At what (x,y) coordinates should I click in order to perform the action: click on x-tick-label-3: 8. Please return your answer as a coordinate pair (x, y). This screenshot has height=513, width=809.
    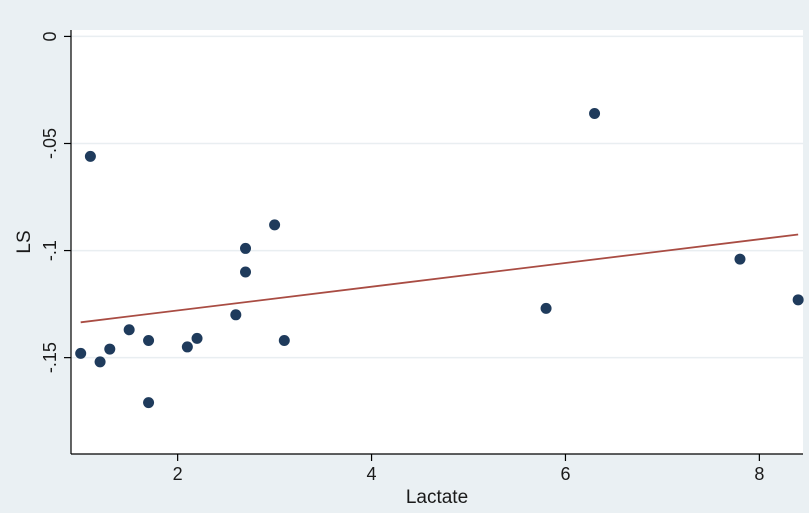
    Looking at the image, I should click on (759, 474).